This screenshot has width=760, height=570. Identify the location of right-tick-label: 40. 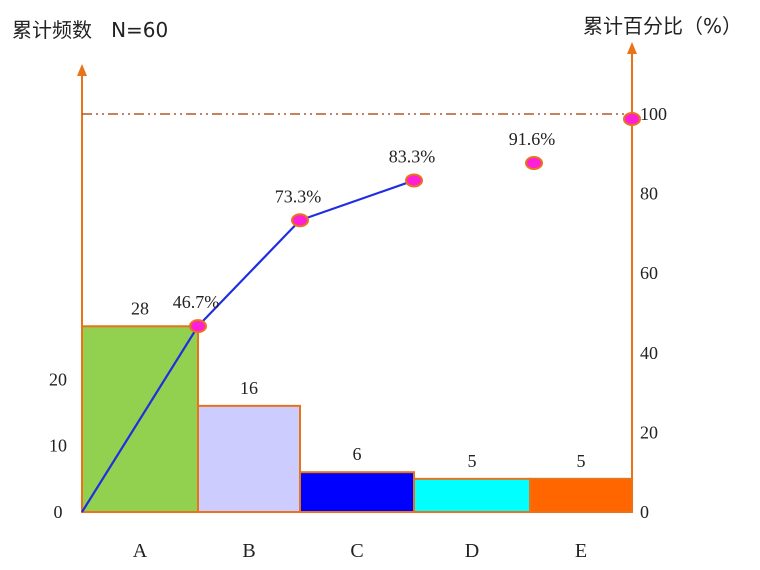
(649, 353).